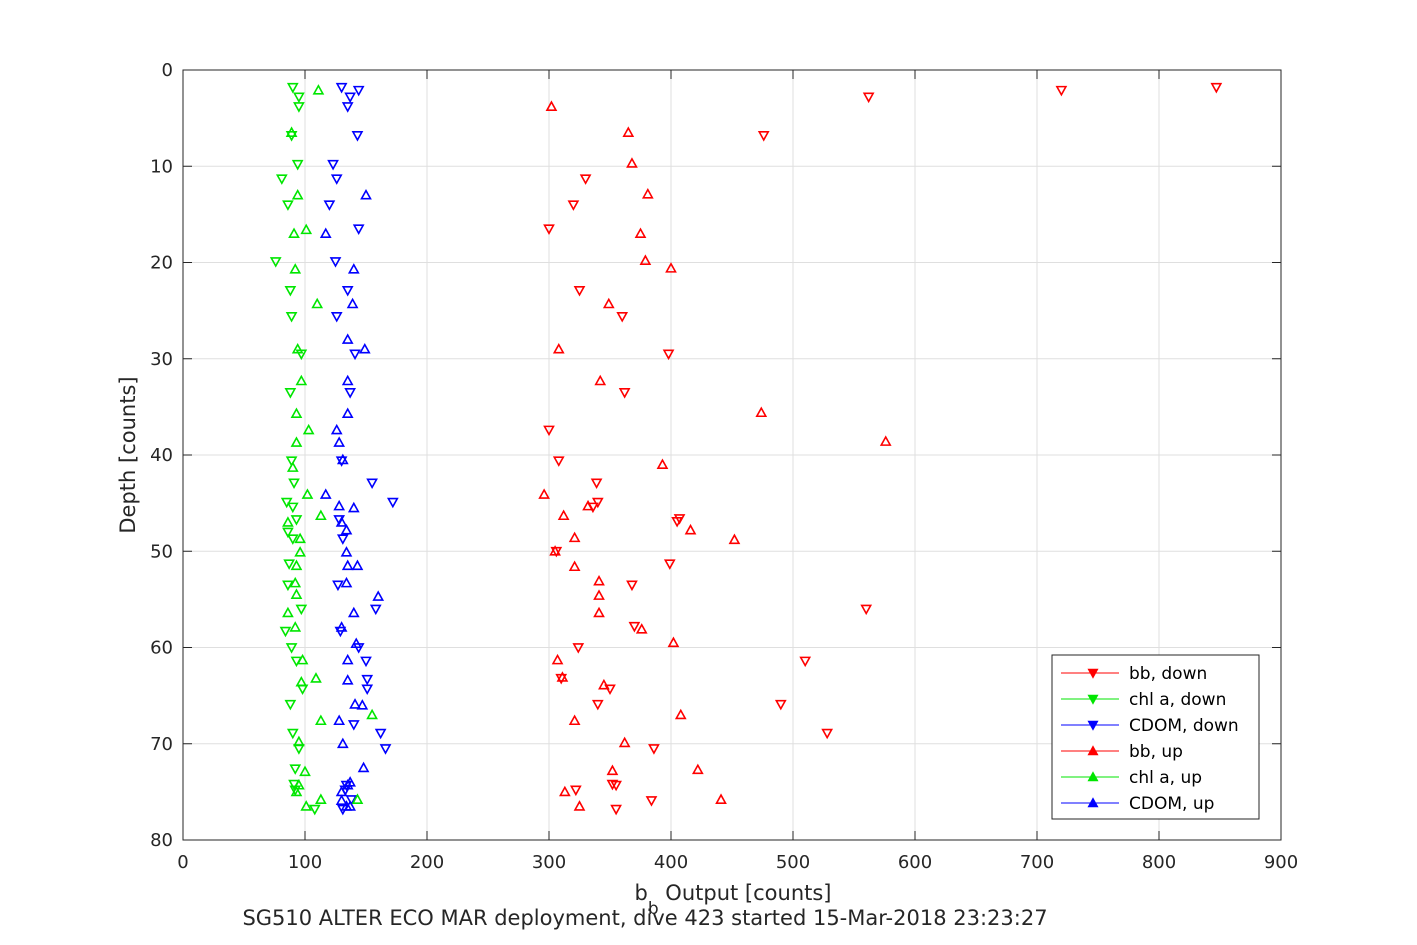 This screenshot has width=1417, height=945. What do you see at coordinates (352, 499) in the screenshot?
I see `series-cdom-up` at bounding box center [352, 499].